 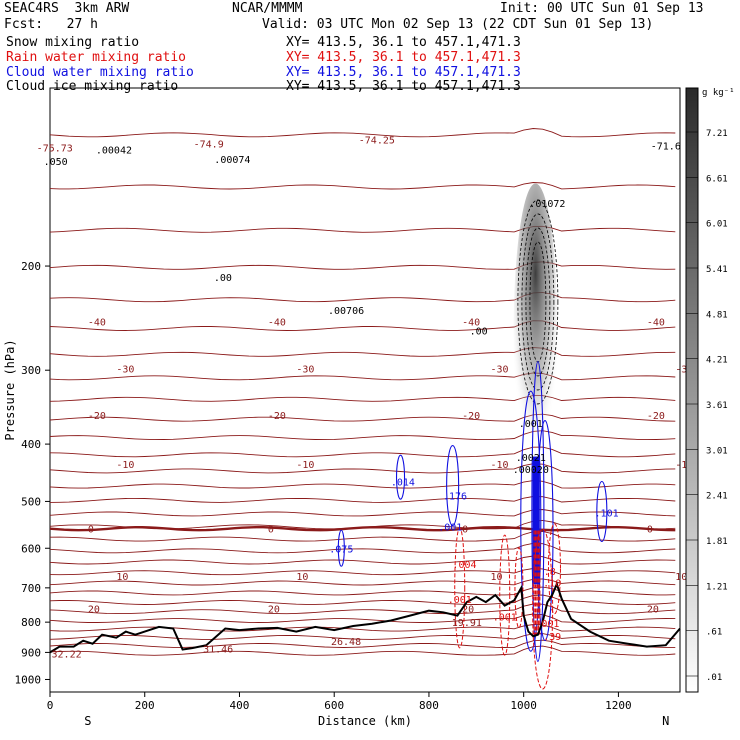 What do you see at coordinates (665, 721) in the screenshot?
I see `north-end-label: N` at bounding box center [665, 721].